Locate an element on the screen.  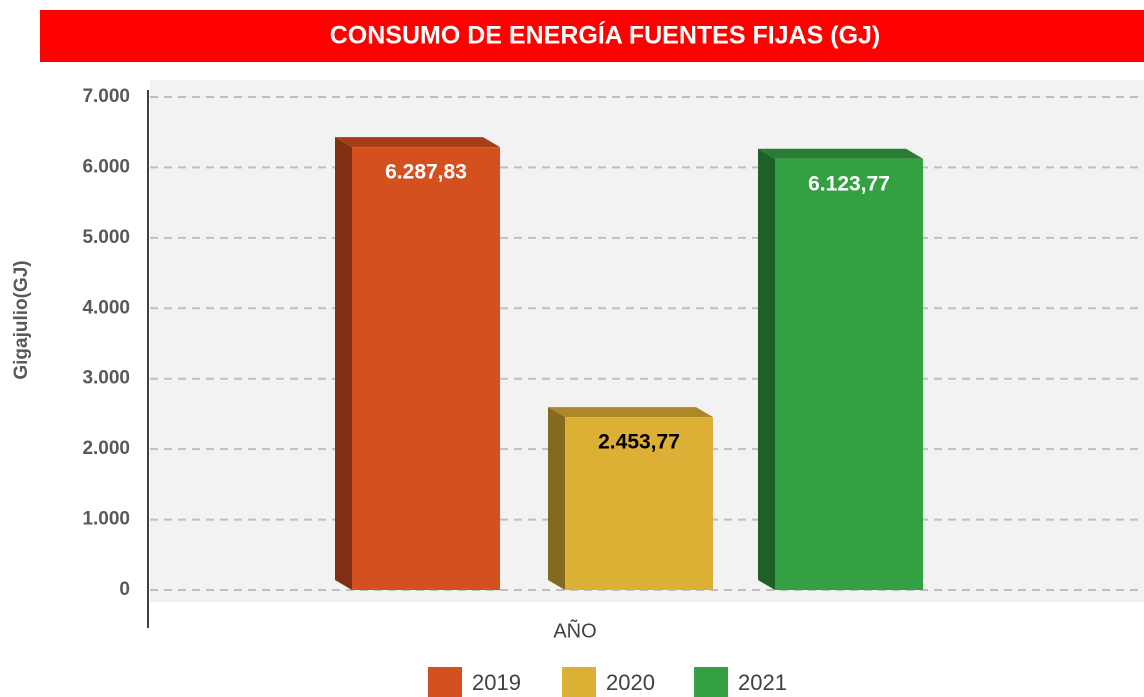
y-tick-label: 0 is located at coordinates (124, 589).